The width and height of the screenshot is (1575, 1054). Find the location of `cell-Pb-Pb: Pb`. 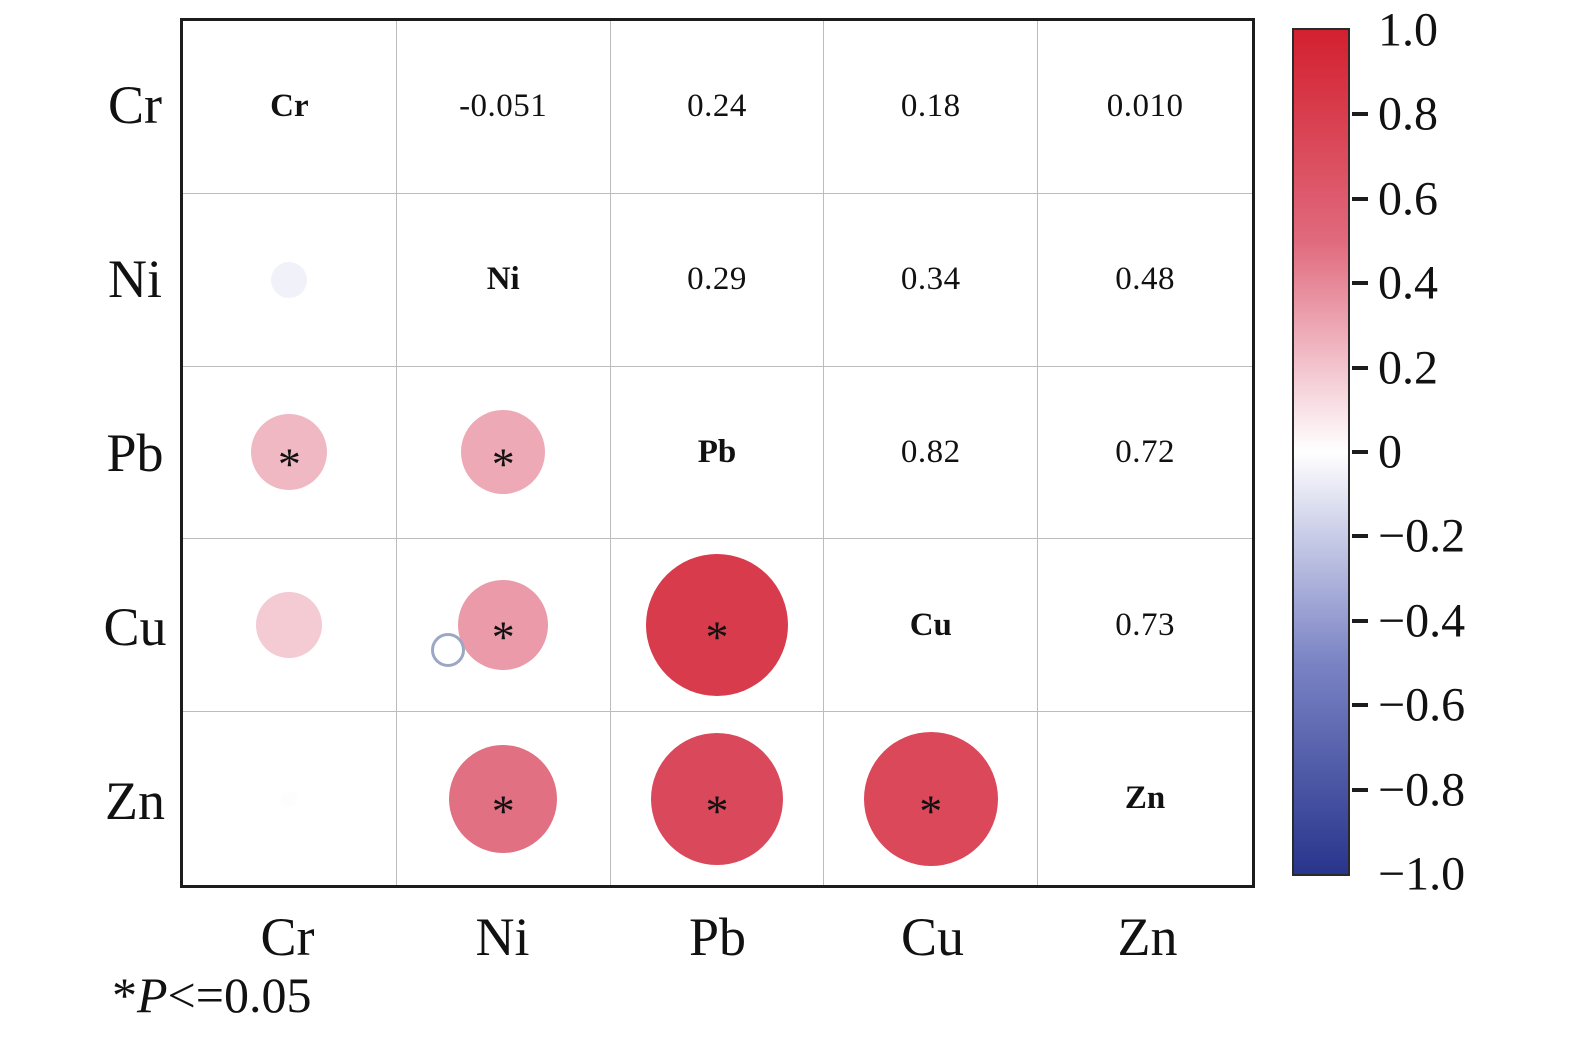

cell-Pb-Pb: Pb is located at coordinates (717, 453).